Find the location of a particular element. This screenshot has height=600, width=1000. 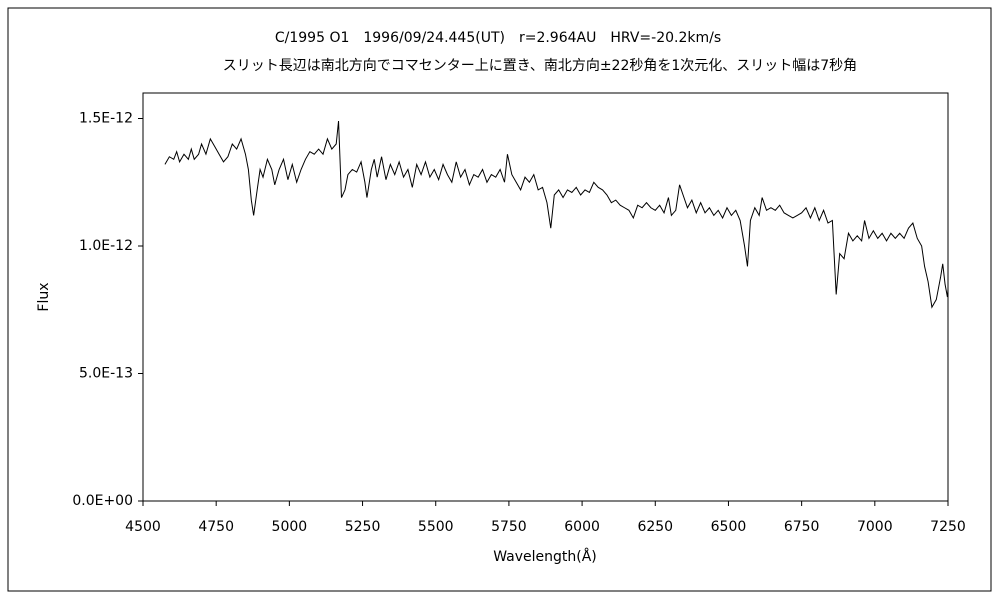

x-tick-label: 5500 is located at coordinates (436, 527).